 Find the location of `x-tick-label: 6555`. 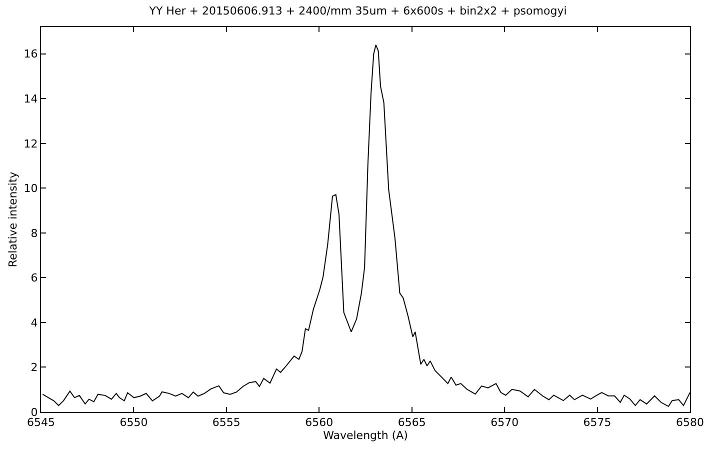

x-tick-label: 6555 is located at coordinates (226, 423).